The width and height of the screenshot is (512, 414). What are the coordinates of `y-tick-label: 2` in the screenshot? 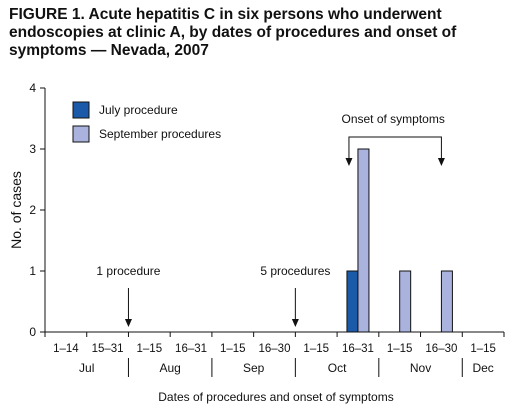 It's located at (32, 210).